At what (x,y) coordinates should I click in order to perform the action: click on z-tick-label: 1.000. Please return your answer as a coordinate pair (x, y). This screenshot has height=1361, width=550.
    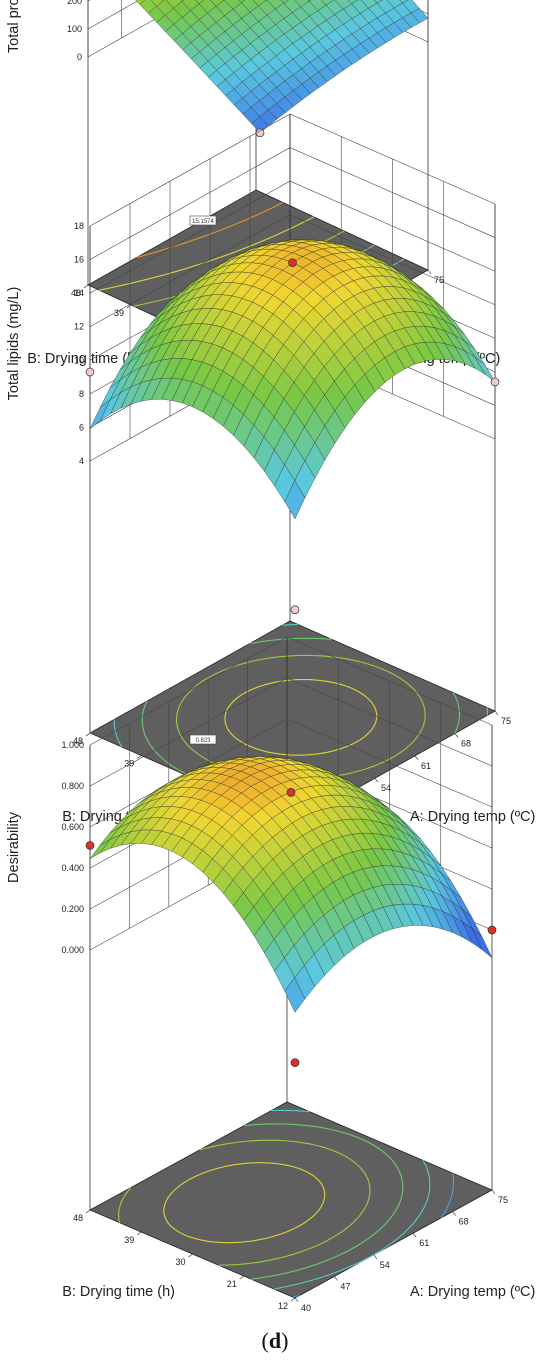
    Looking at the image, I should click on (72, 745).